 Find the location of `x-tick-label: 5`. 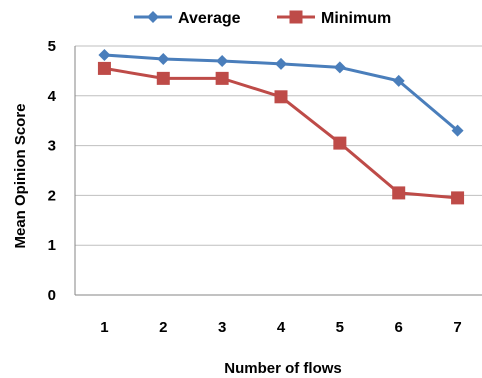

x-tick-label: 5 is located at coordinates (340, 327).